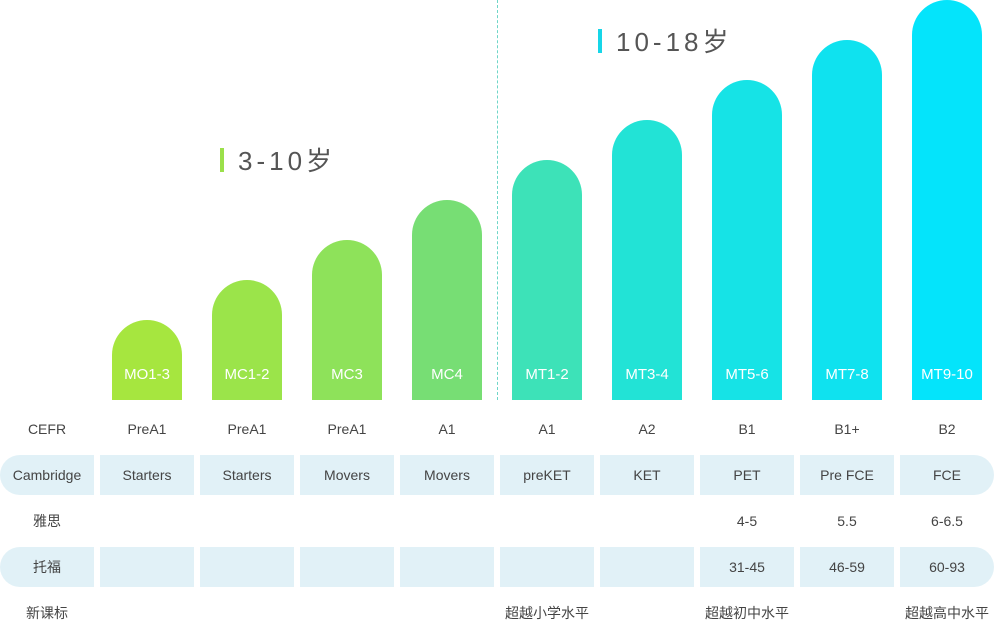 This screenshot has width=994, height=634. Describe the element at coordinates (847, 374) in the screenshot. I see `level-bar-label: MT7-8` at that location.